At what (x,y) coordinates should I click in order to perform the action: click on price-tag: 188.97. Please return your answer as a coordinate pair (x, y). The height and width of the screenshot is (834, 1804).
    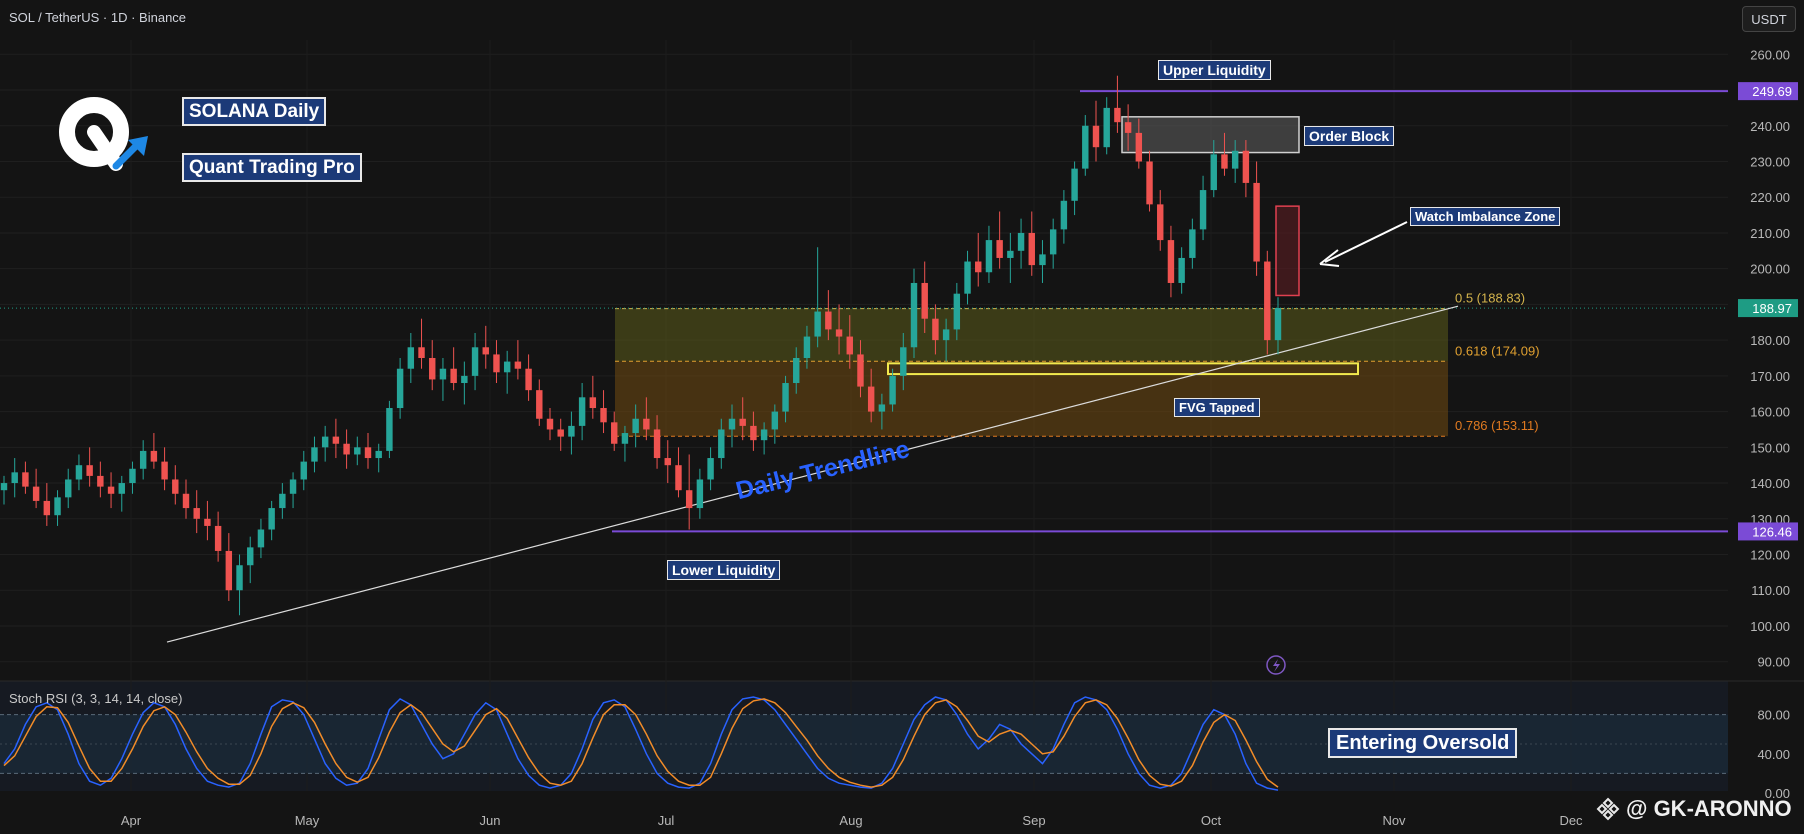
    Looking at the image, I should click on (1772, 308).